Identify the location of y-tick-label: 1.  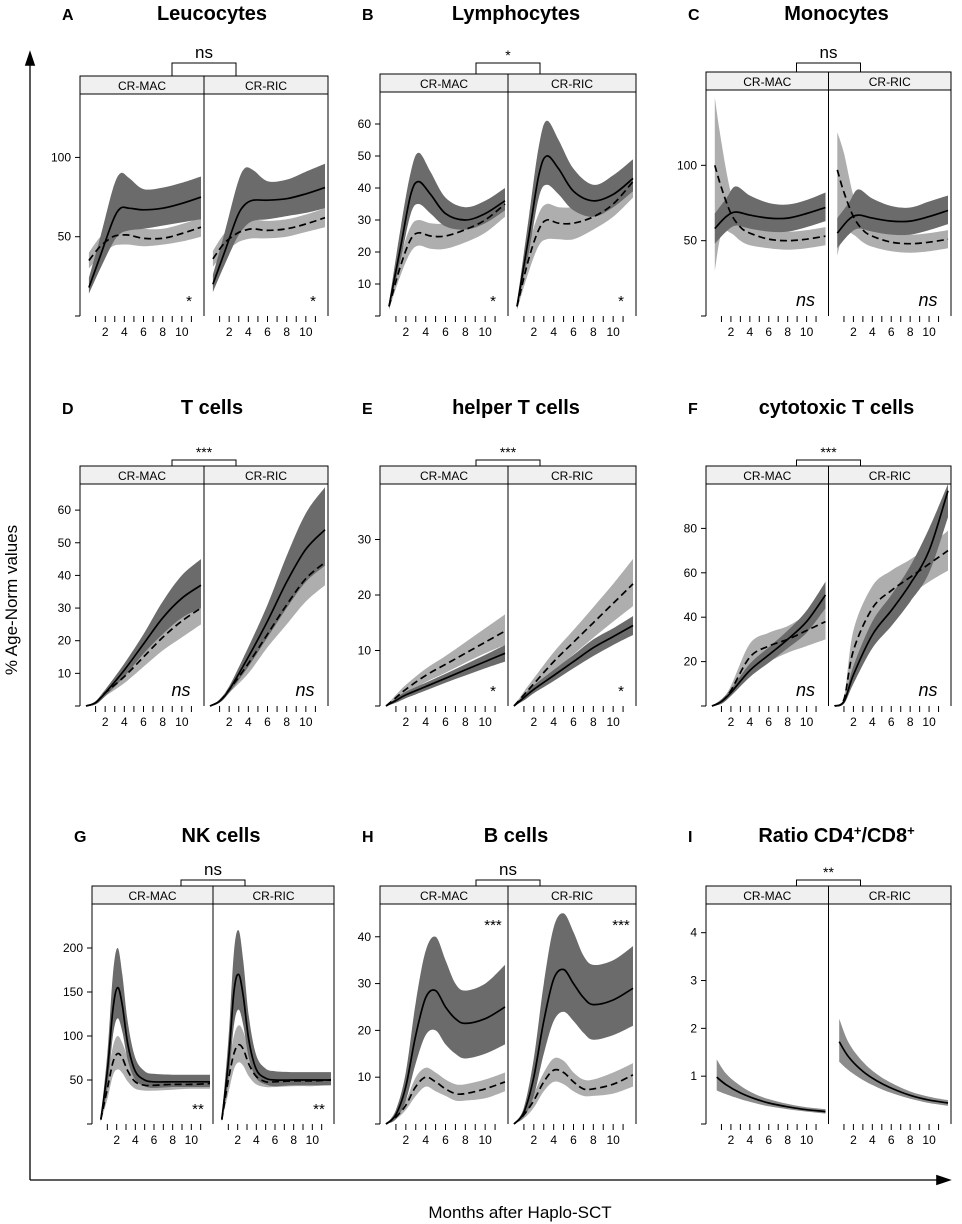
(693, 1076).